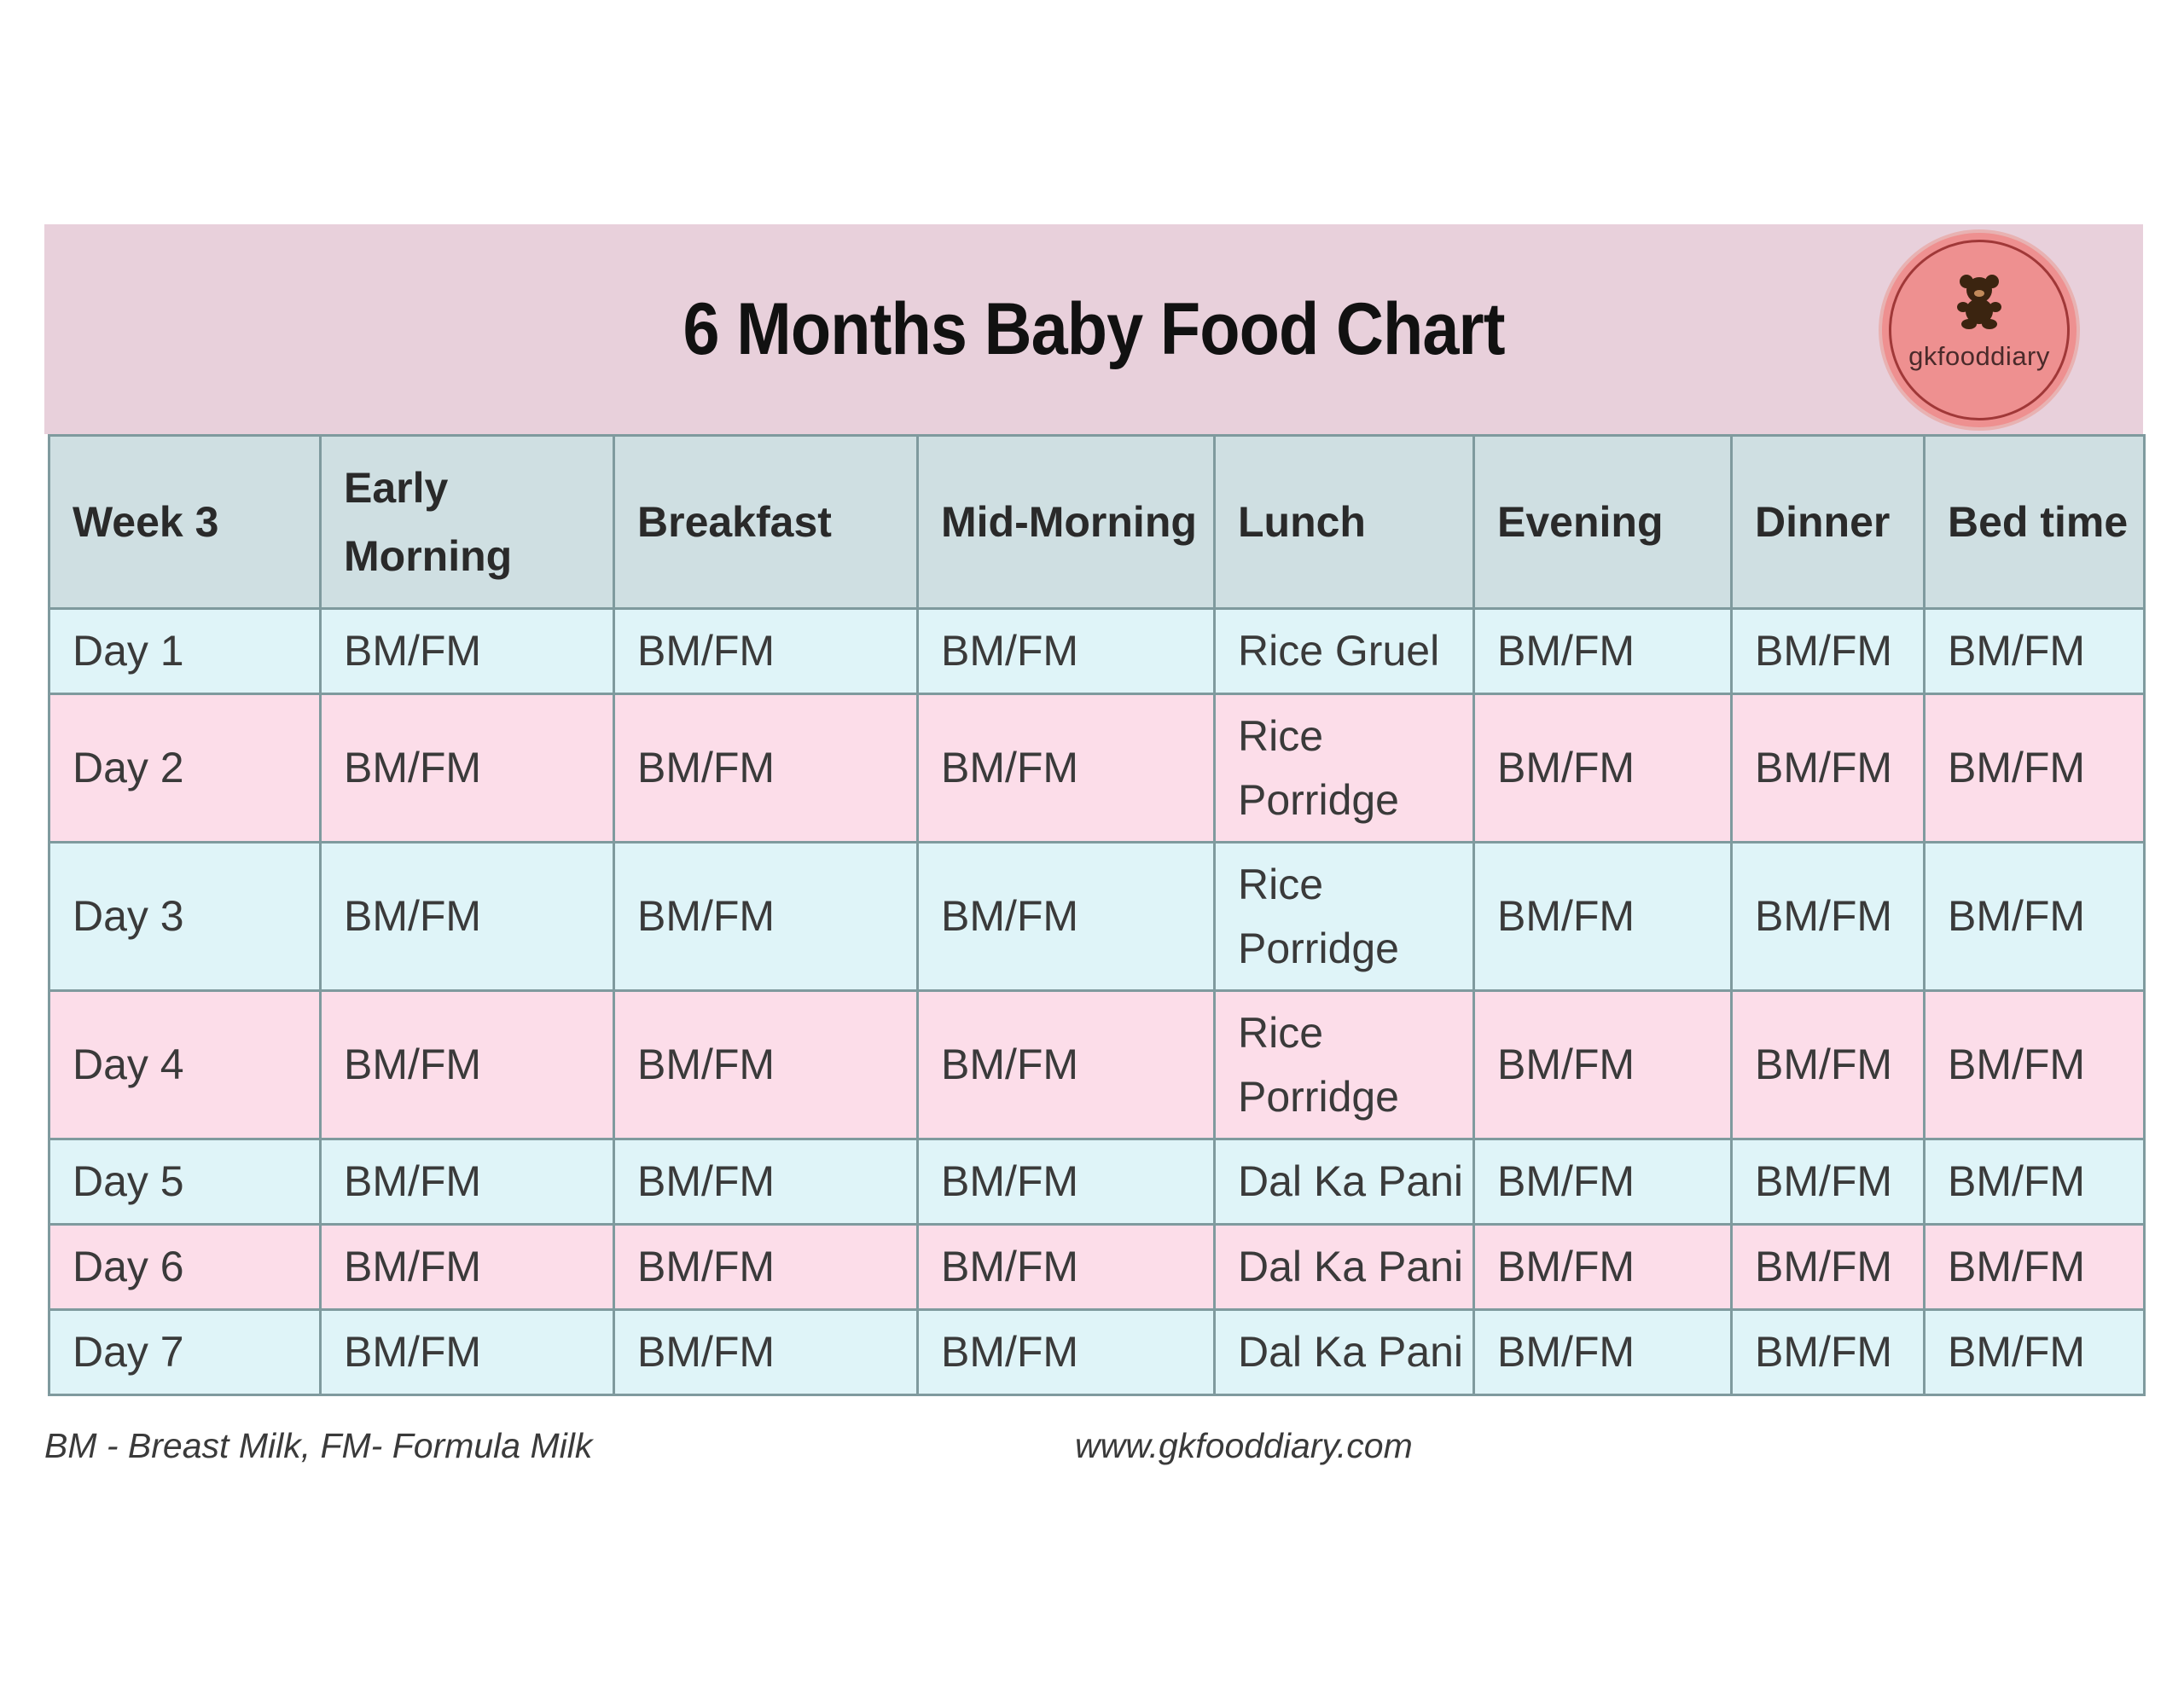  Describe the element at coordinates (185, 522) in the screenshot. I see `header-week: Week 3` at that location.